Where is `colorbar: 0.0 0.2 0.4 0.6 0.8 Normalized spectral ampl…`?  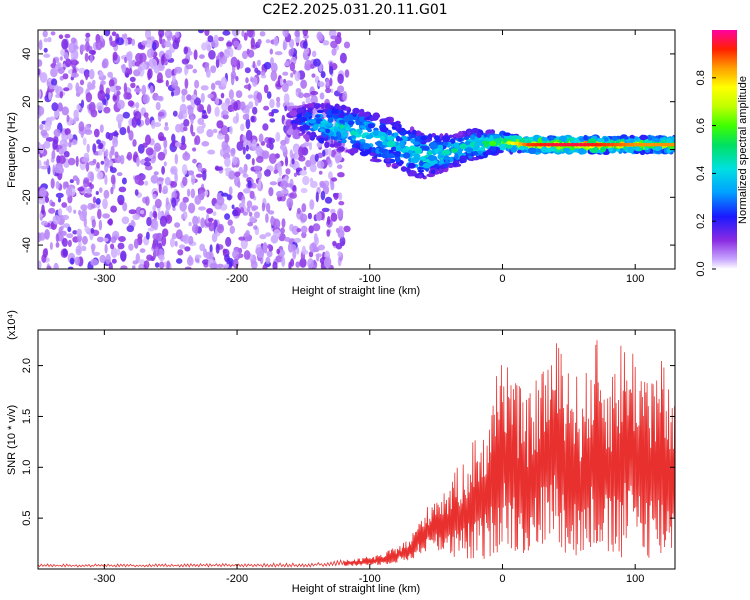
colorbar: 0.0 0.2 0.4 0.6 0.8 Normalized spectral ampl… is located at coordinates (722, 153).